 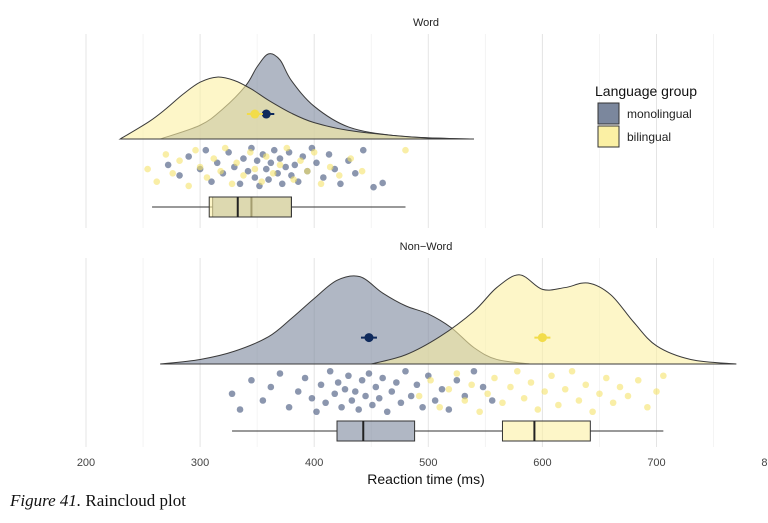 I want to click on mean-point-bilingual, so click(x=255, y=114).